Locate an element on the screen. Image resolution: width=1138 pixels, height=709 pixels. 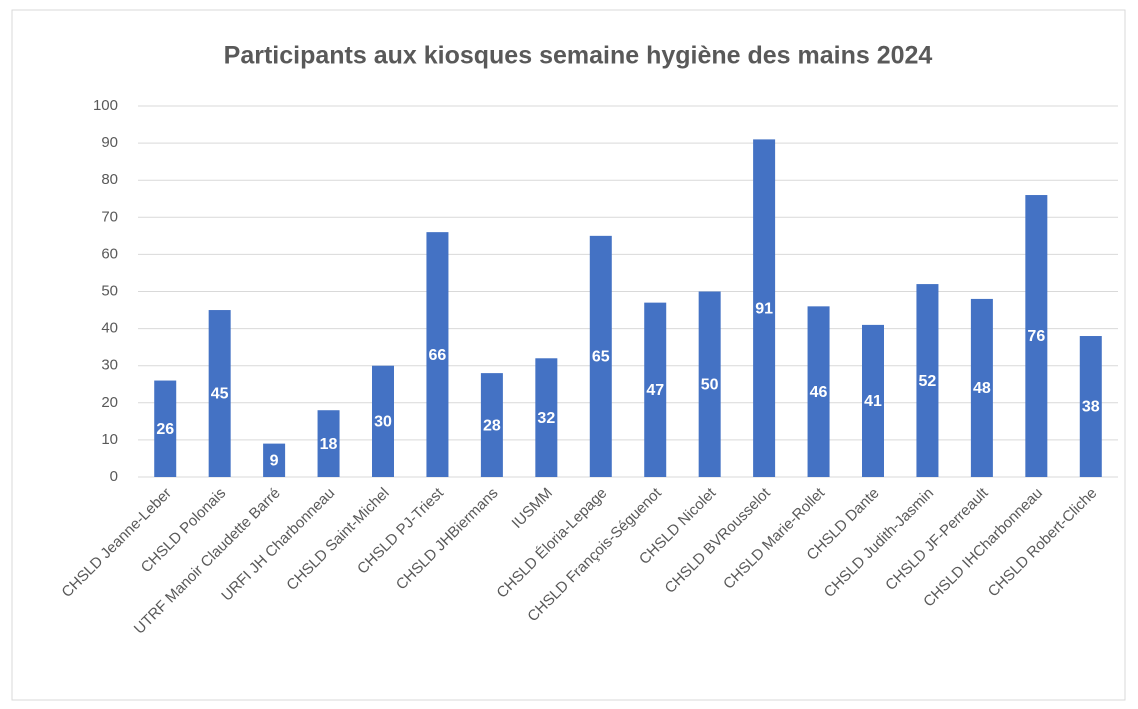
y-tick-label: 50 is located at coordinates (109, 290).